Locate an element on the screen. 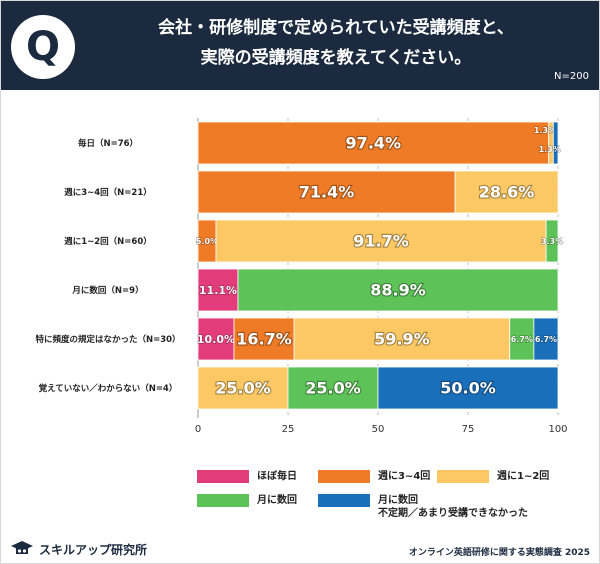 The width and height of the screenshot is (600, 564). data-label: 59.9% is located at coordinates (402, 339).